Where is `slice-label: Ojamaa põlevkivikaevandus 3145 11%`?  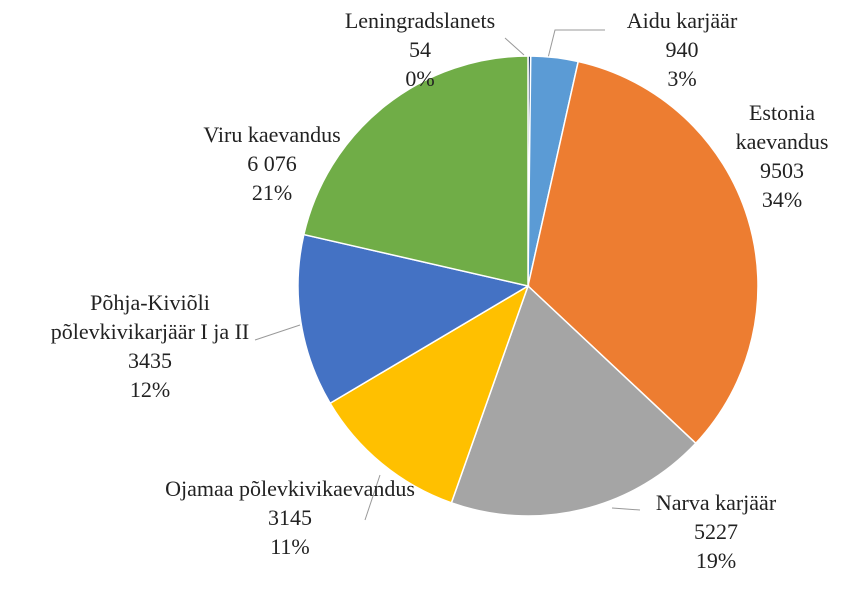 slice-label: Ojamaa põlevkivikaevandus 3145 11% is located at coordinates (290, 517).